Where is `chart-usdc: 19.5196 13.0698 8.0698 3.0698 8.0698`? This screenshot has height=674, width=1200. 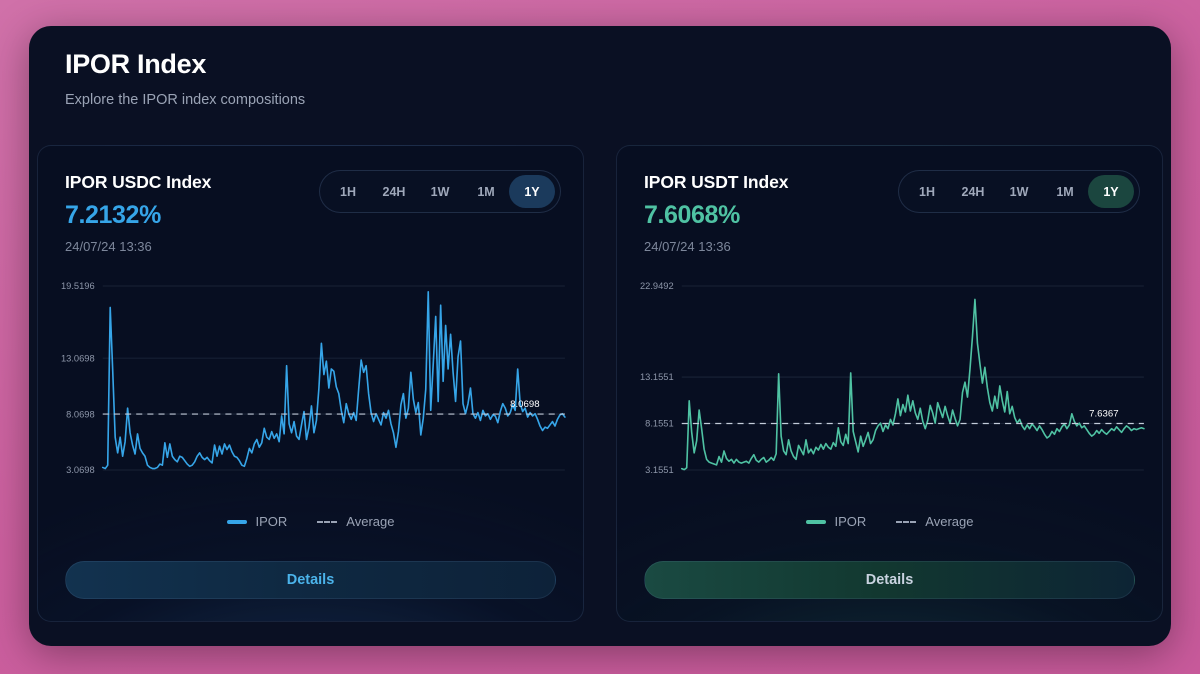
chart-usdc: 19.5196 13.0698 8.0698 3.0698 8.0698 is located at coordinates (309, 386).